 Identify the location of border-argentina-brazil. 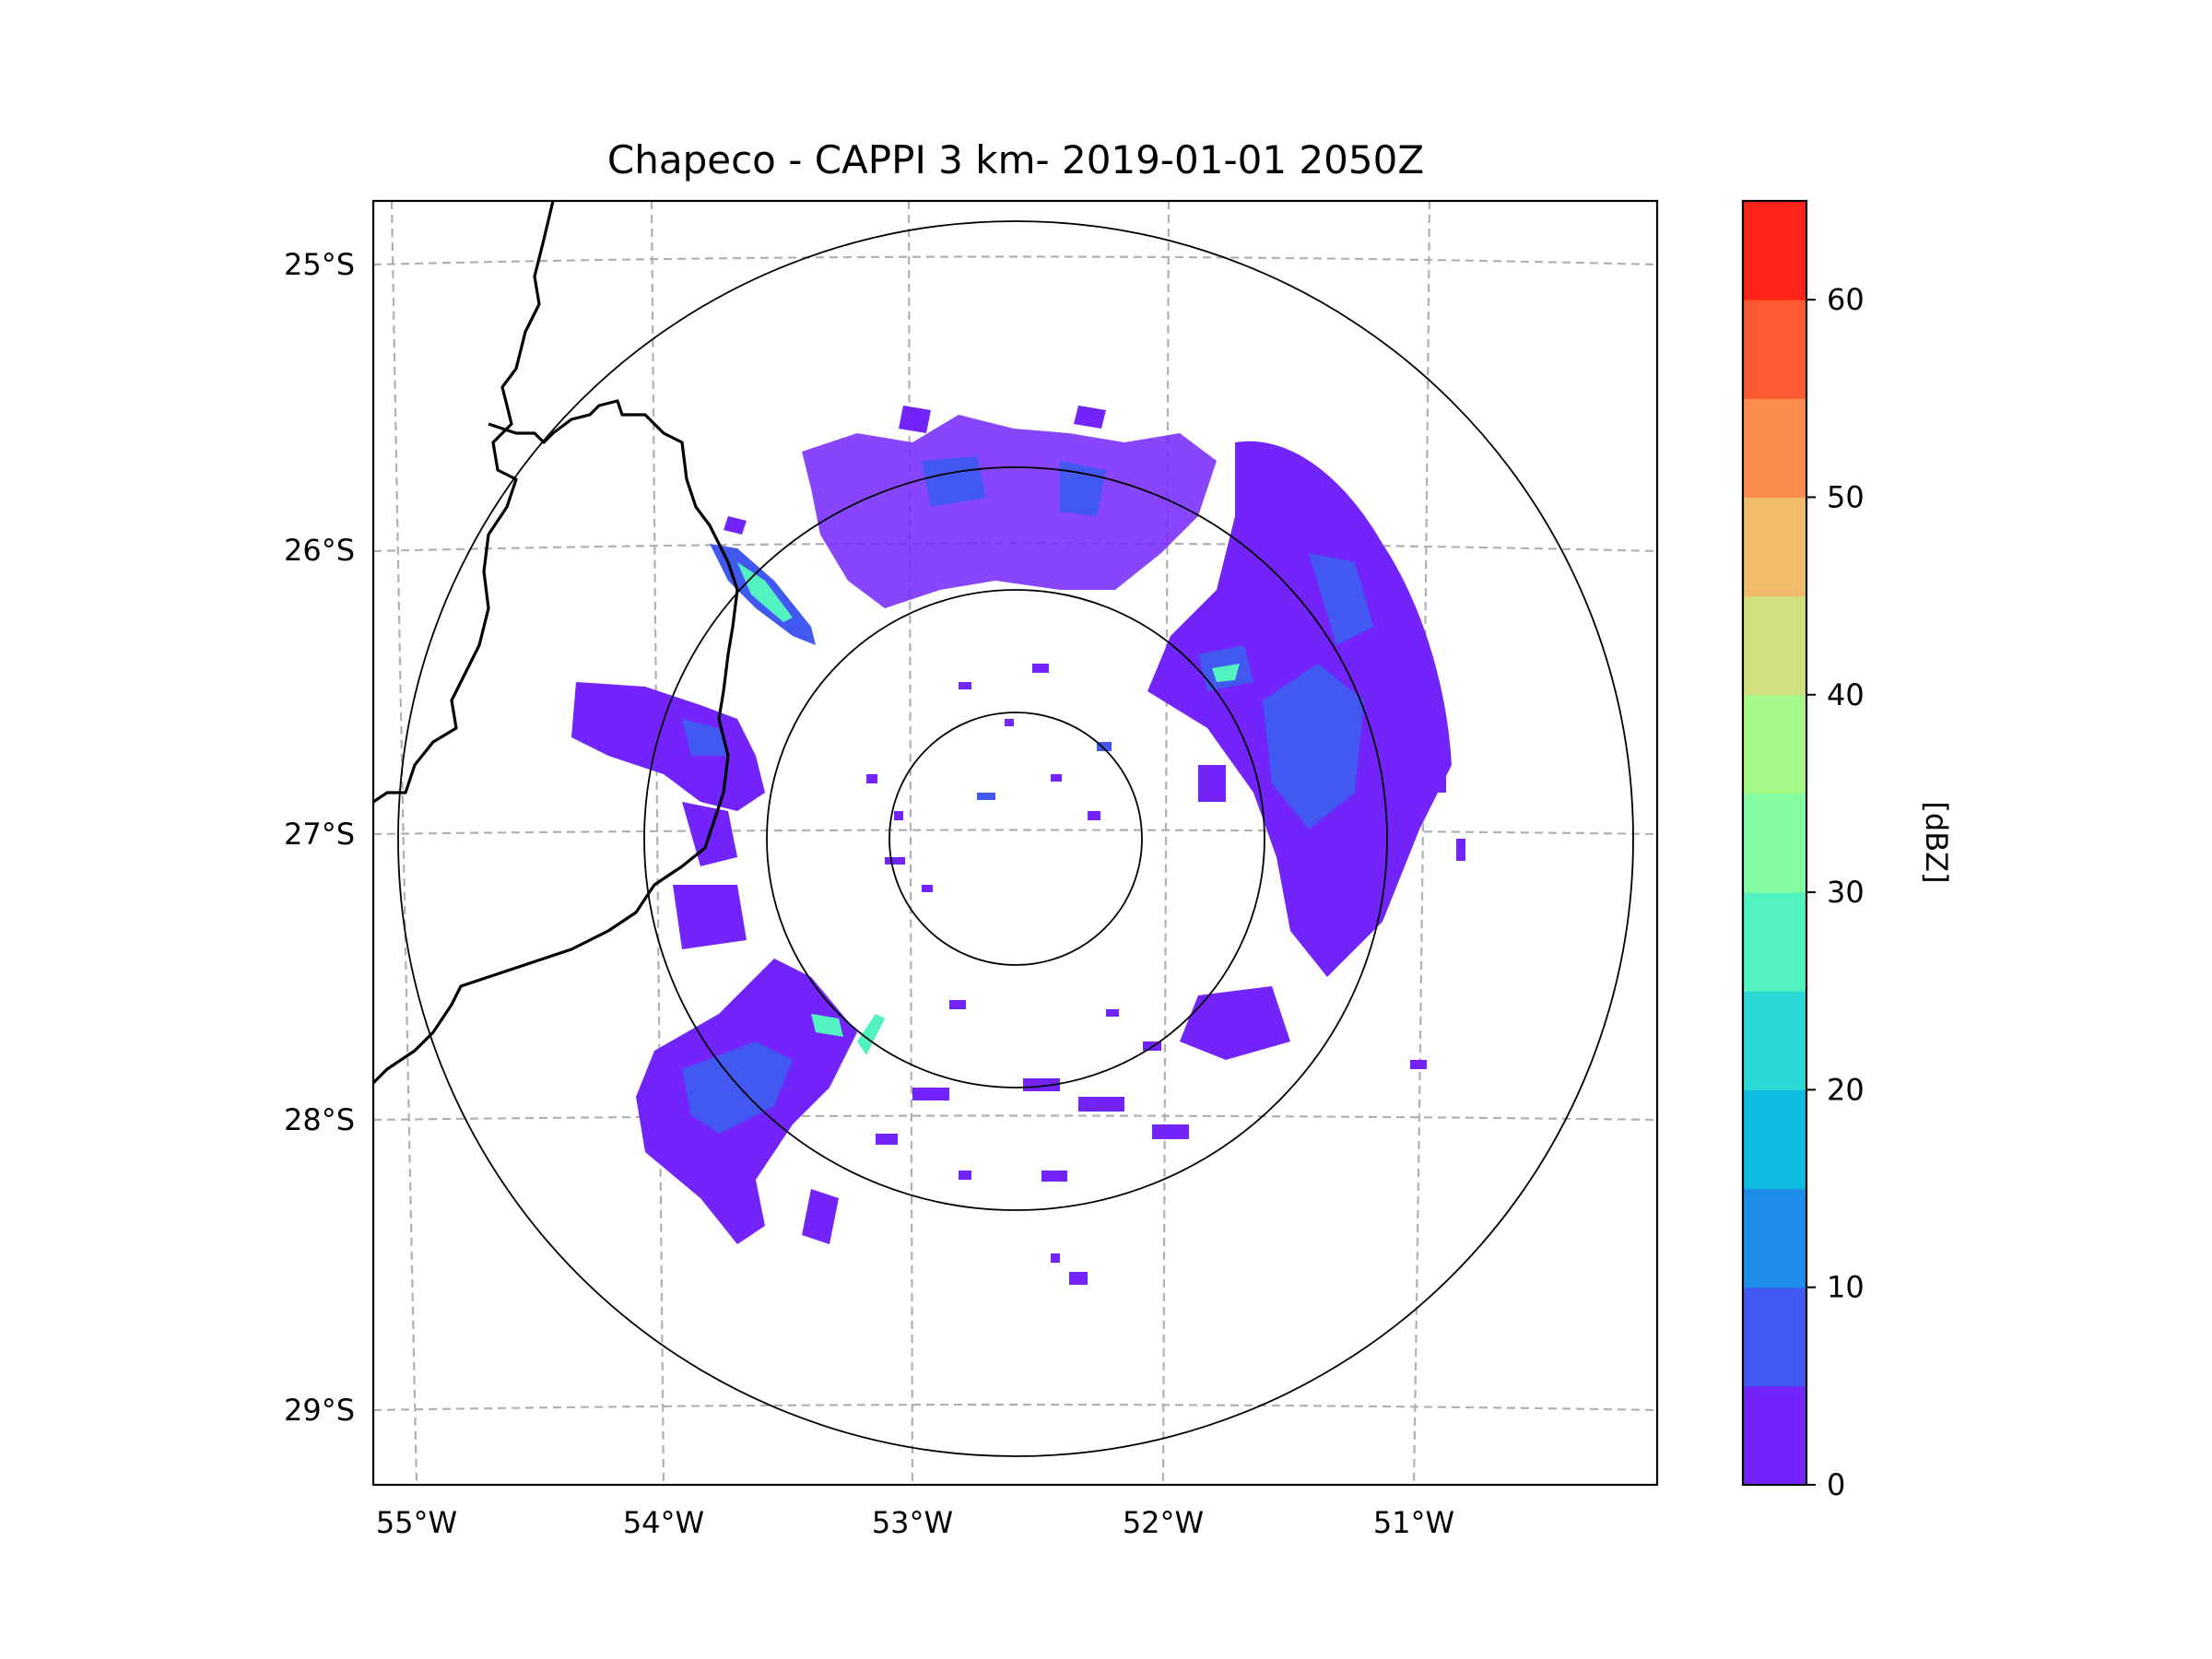
(464, 502).